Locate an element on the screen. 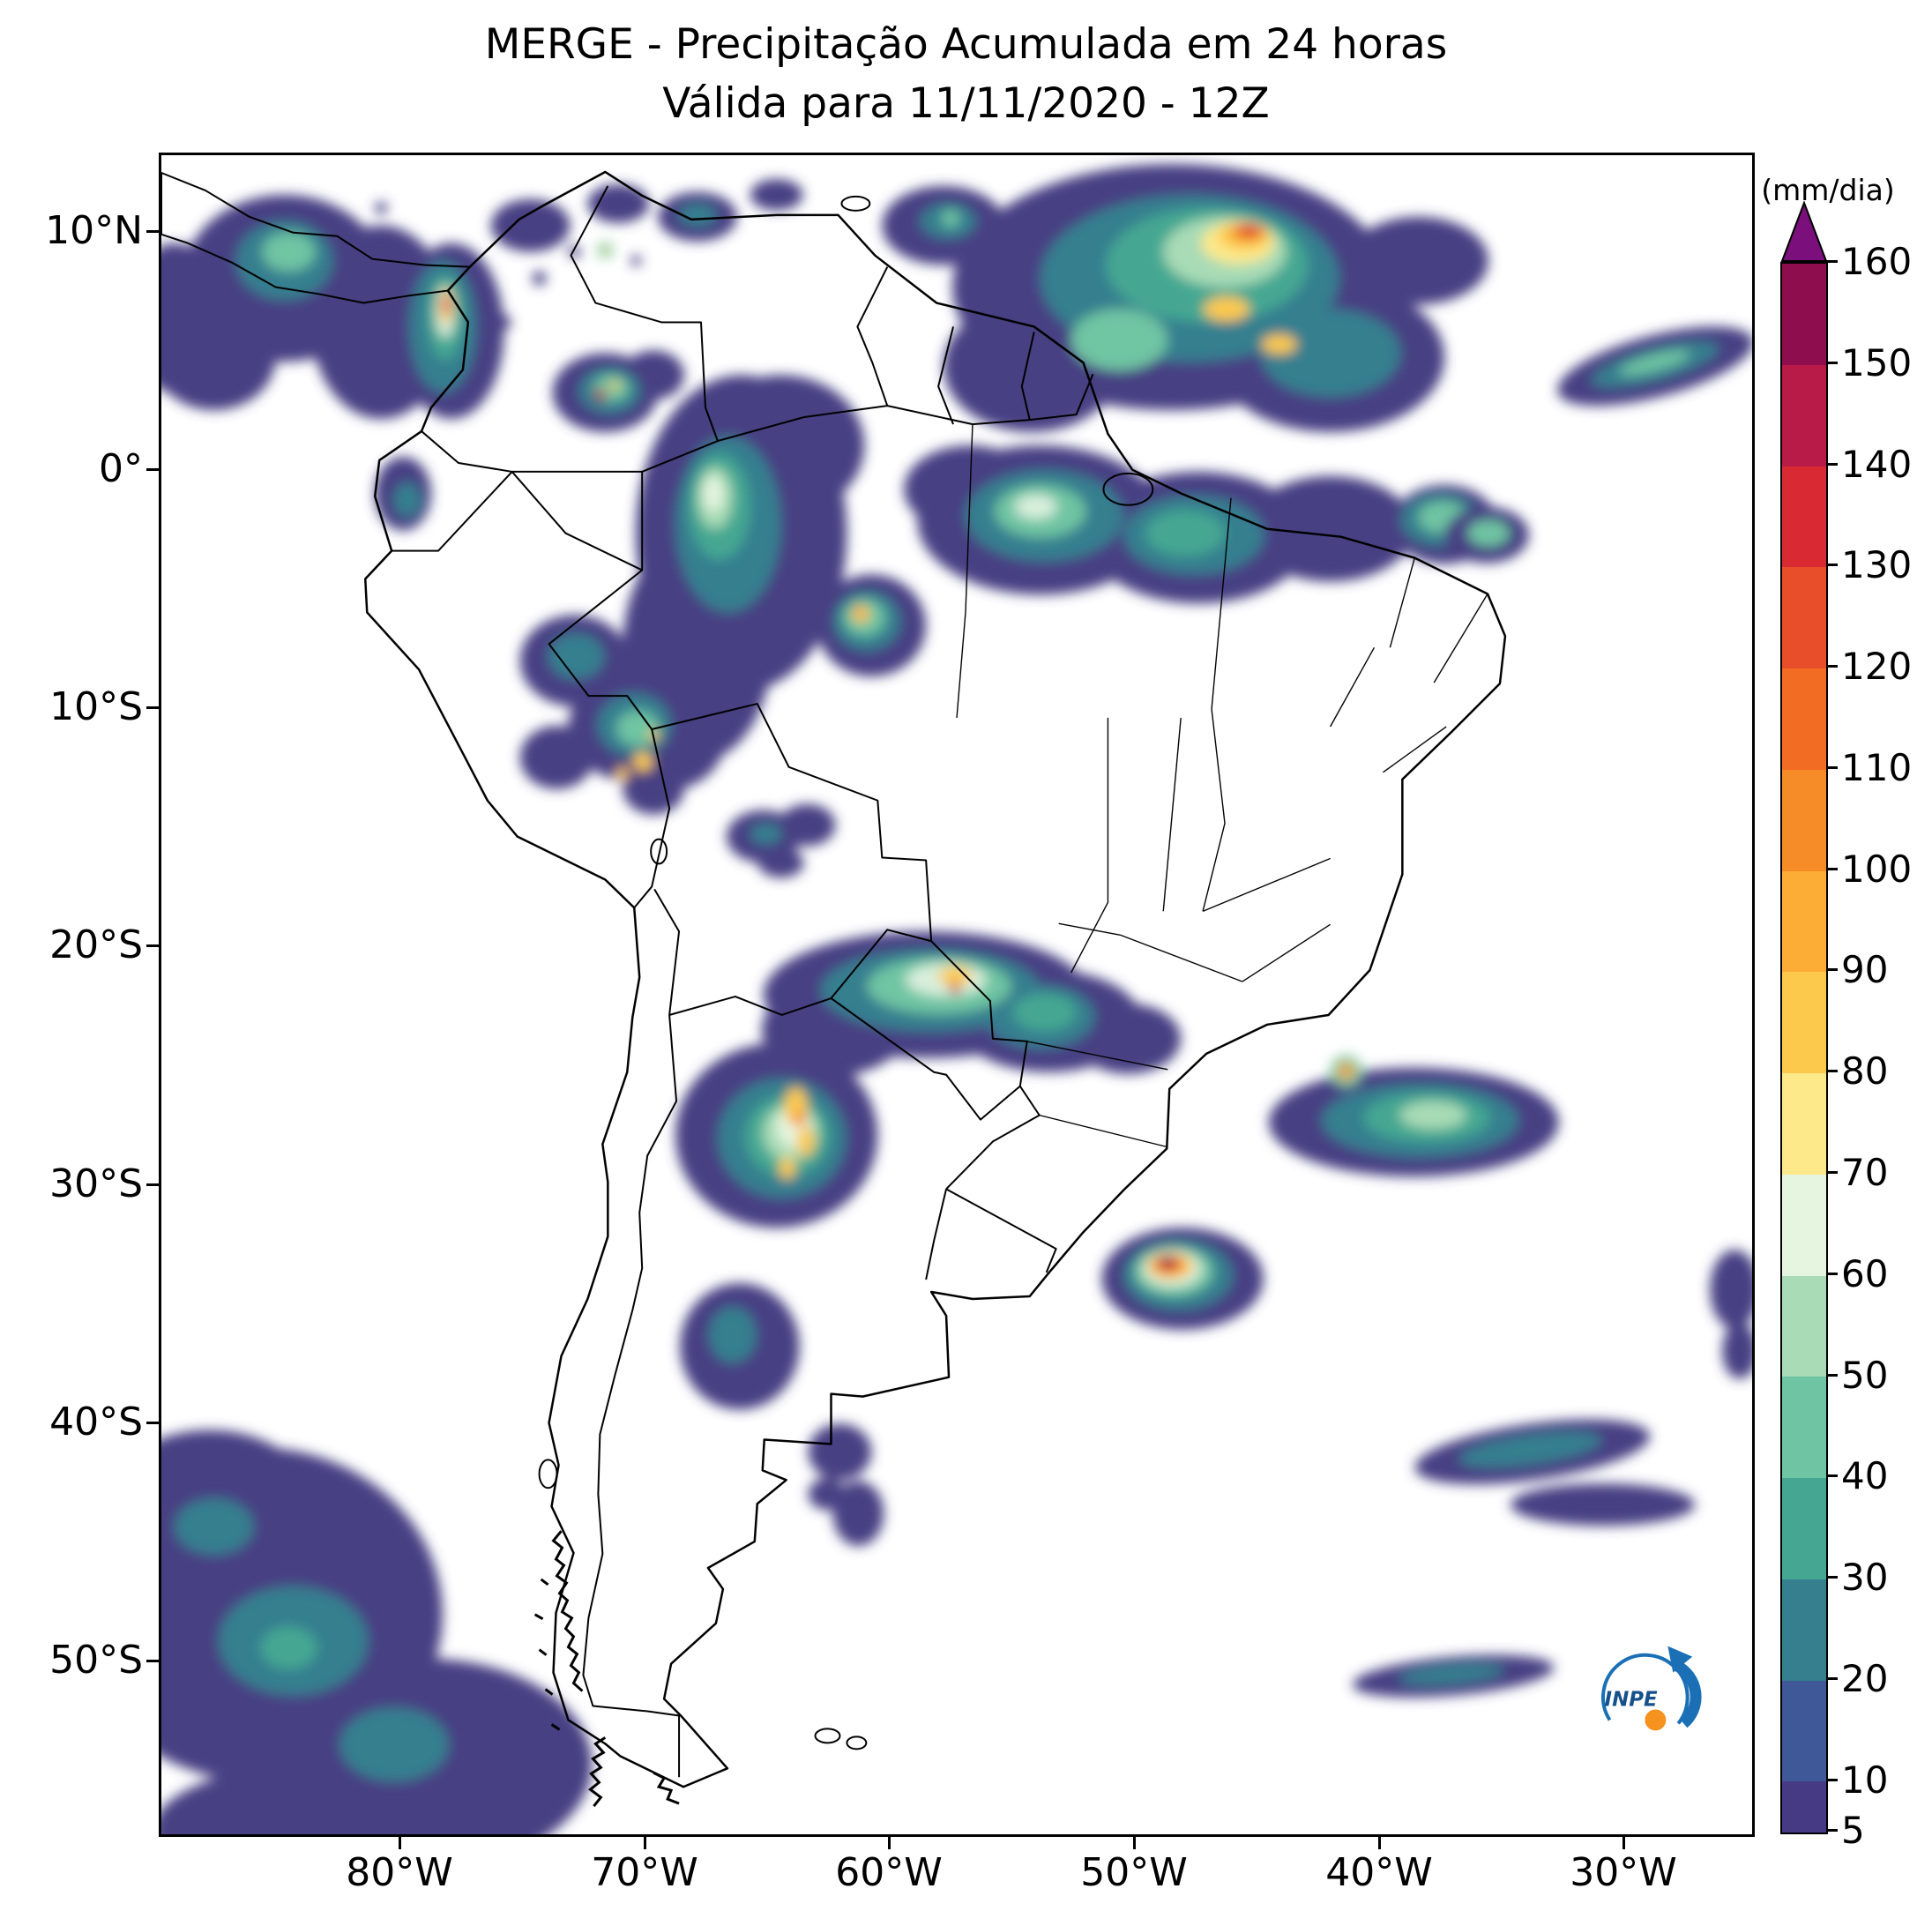 The image size is (1932, 1911). colorbar-tick-label: 70 is located at coordinates (1865, 1172).